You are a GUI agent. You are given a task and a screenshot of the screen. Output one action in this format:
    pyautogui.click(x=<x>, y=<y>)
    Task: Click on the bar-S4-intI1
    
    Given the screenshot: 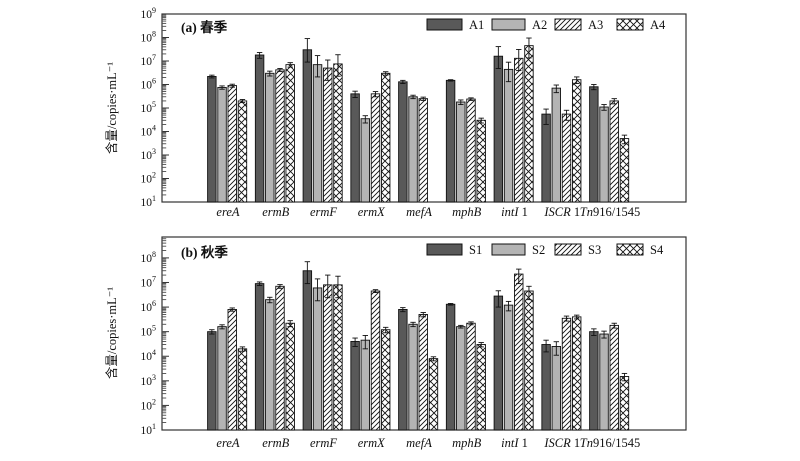 What is the action you would take?
    pyautogui.click(x=529, y=360)
    